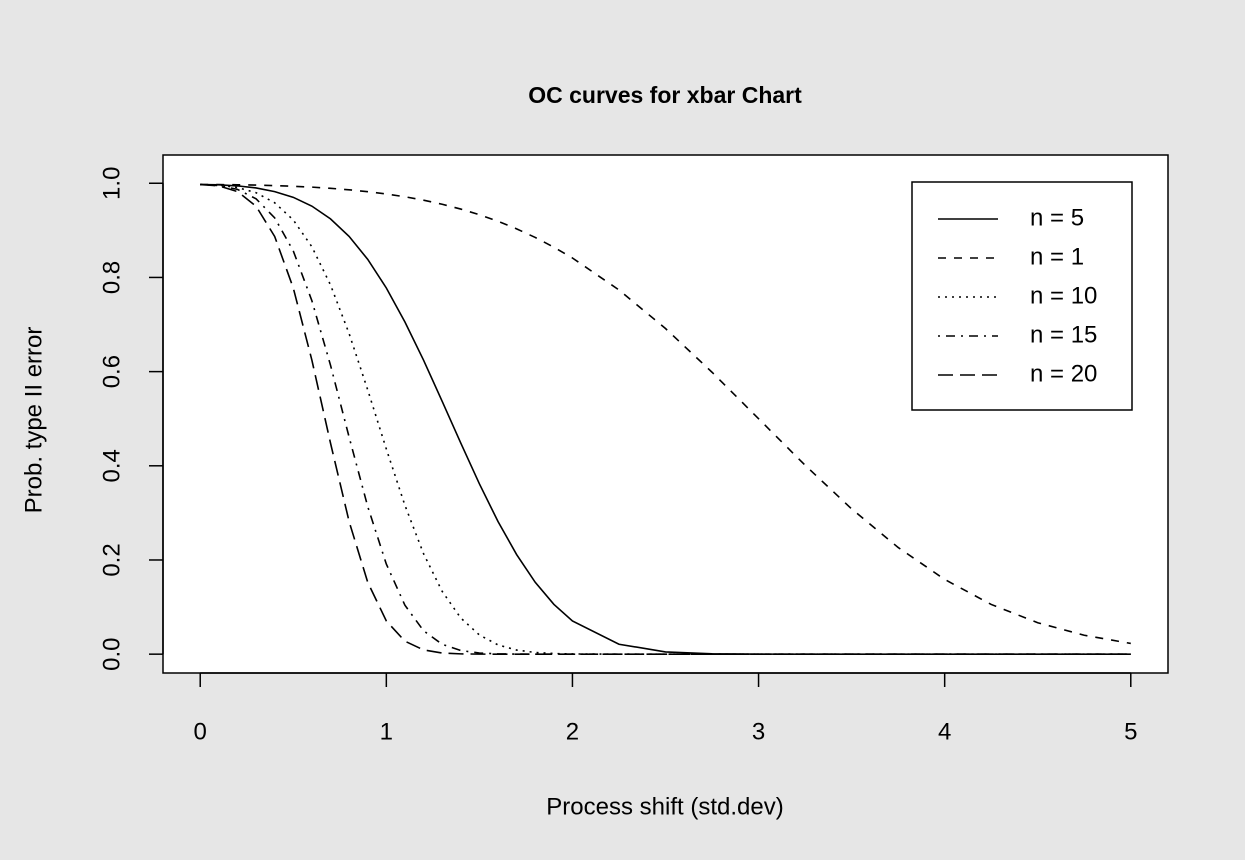 Image resolution: width=1245 pixels, height=860 pixels. What do you see at coordinates (111, 653) in the screenshot?
I see `y-tick-label: 0.0` at bounding box center [111, 653].